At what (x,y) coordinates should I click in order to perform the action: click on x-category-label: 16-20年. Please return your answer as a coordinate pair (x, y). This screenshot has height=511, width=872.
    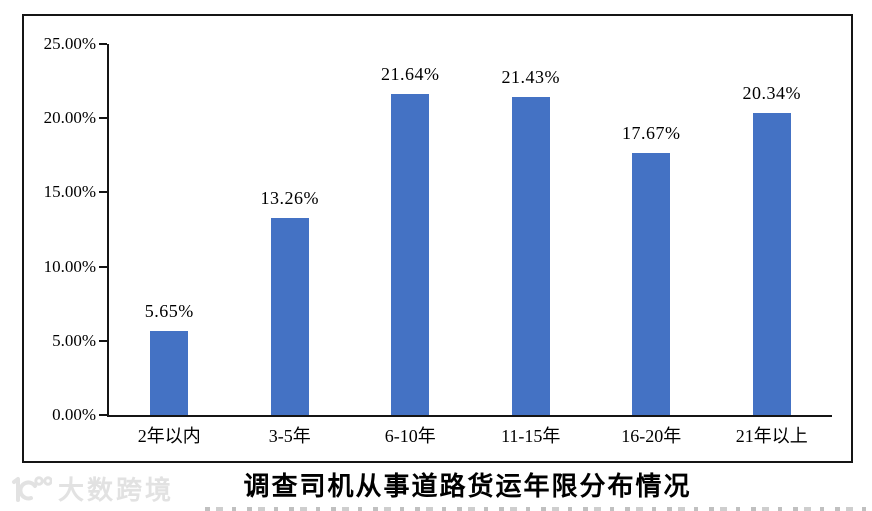
    Looking at the image, I should click on (651, 436).